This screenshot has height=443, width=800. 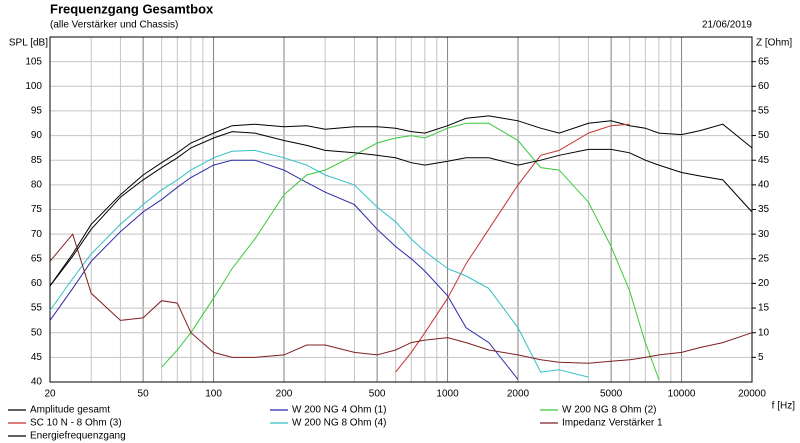 I want to click on x-tick-label: 5000, so click(x=611, y=394).